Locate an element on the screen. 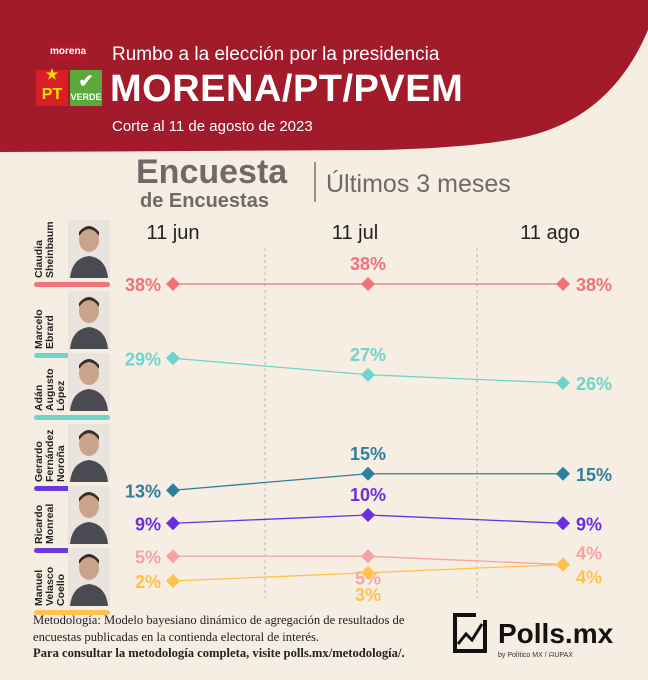 The width and height of the screenshot is (648, 680). x-label-2: 11 jul is located at coordinates (355, 233).